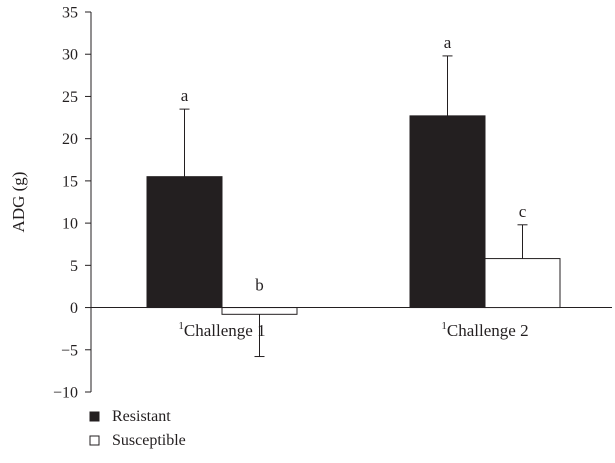 The width and height of the screenshot is (615, 463). I want to click on y-tick-label: 15, so click(70, 181).